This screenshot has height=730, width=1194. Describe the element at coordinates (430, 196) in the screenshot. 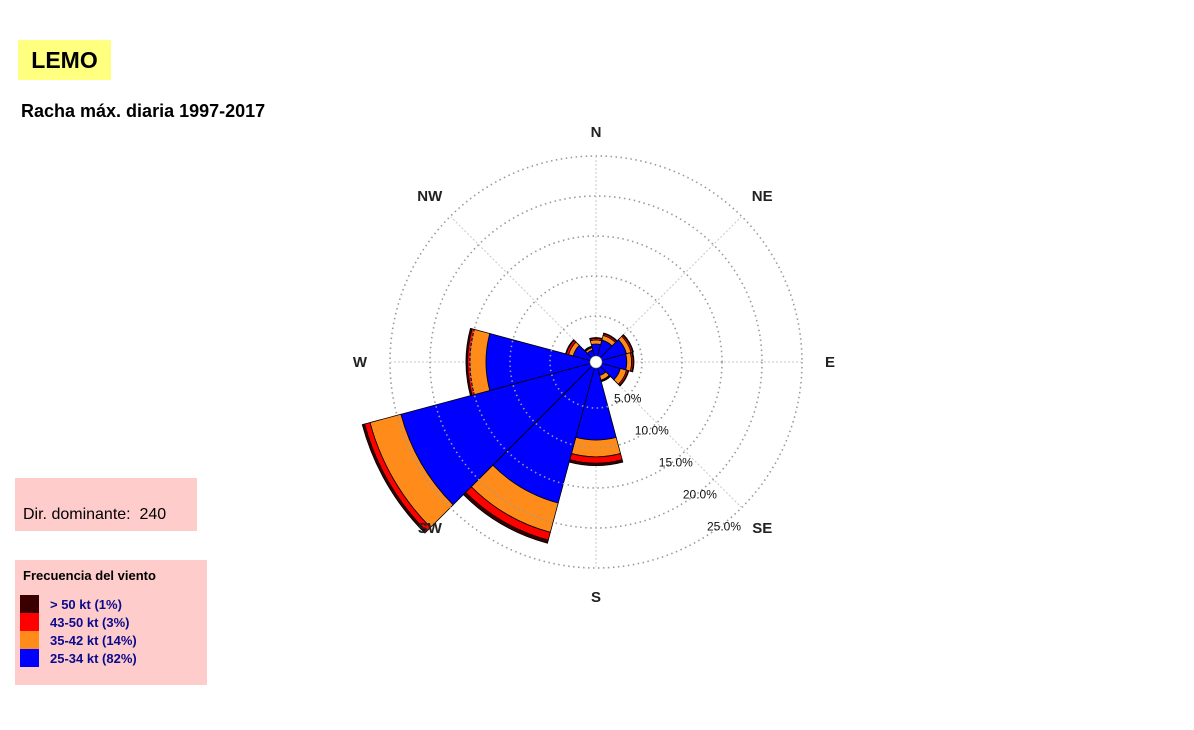

I see `compass-label-nw: NW` at that location.